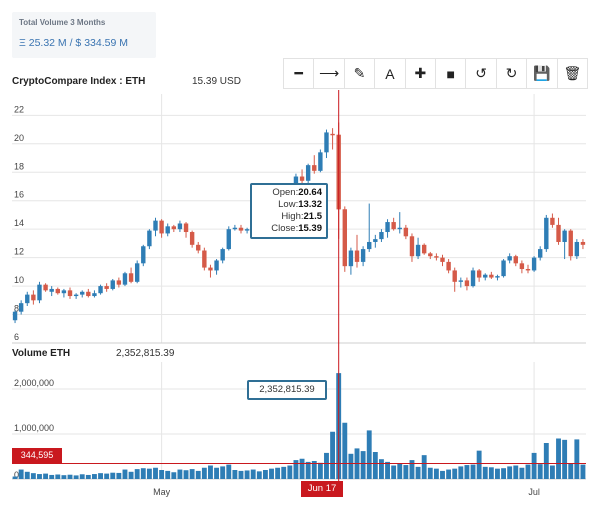  Describe the element at coordinates (19, 223) in the screenshot. I see `price-tick-label: 14` at that location.